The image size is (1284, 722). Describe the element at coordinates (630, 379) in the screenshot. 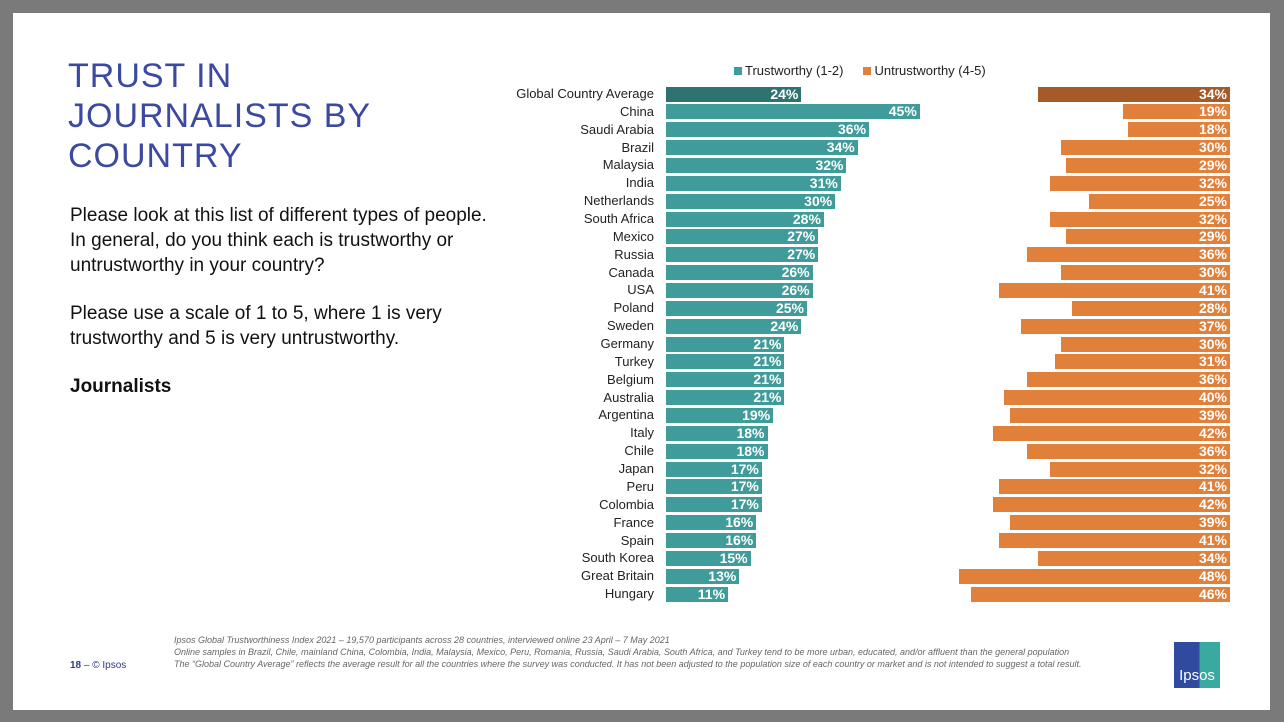

I see `category-label: Belgium` at that location.